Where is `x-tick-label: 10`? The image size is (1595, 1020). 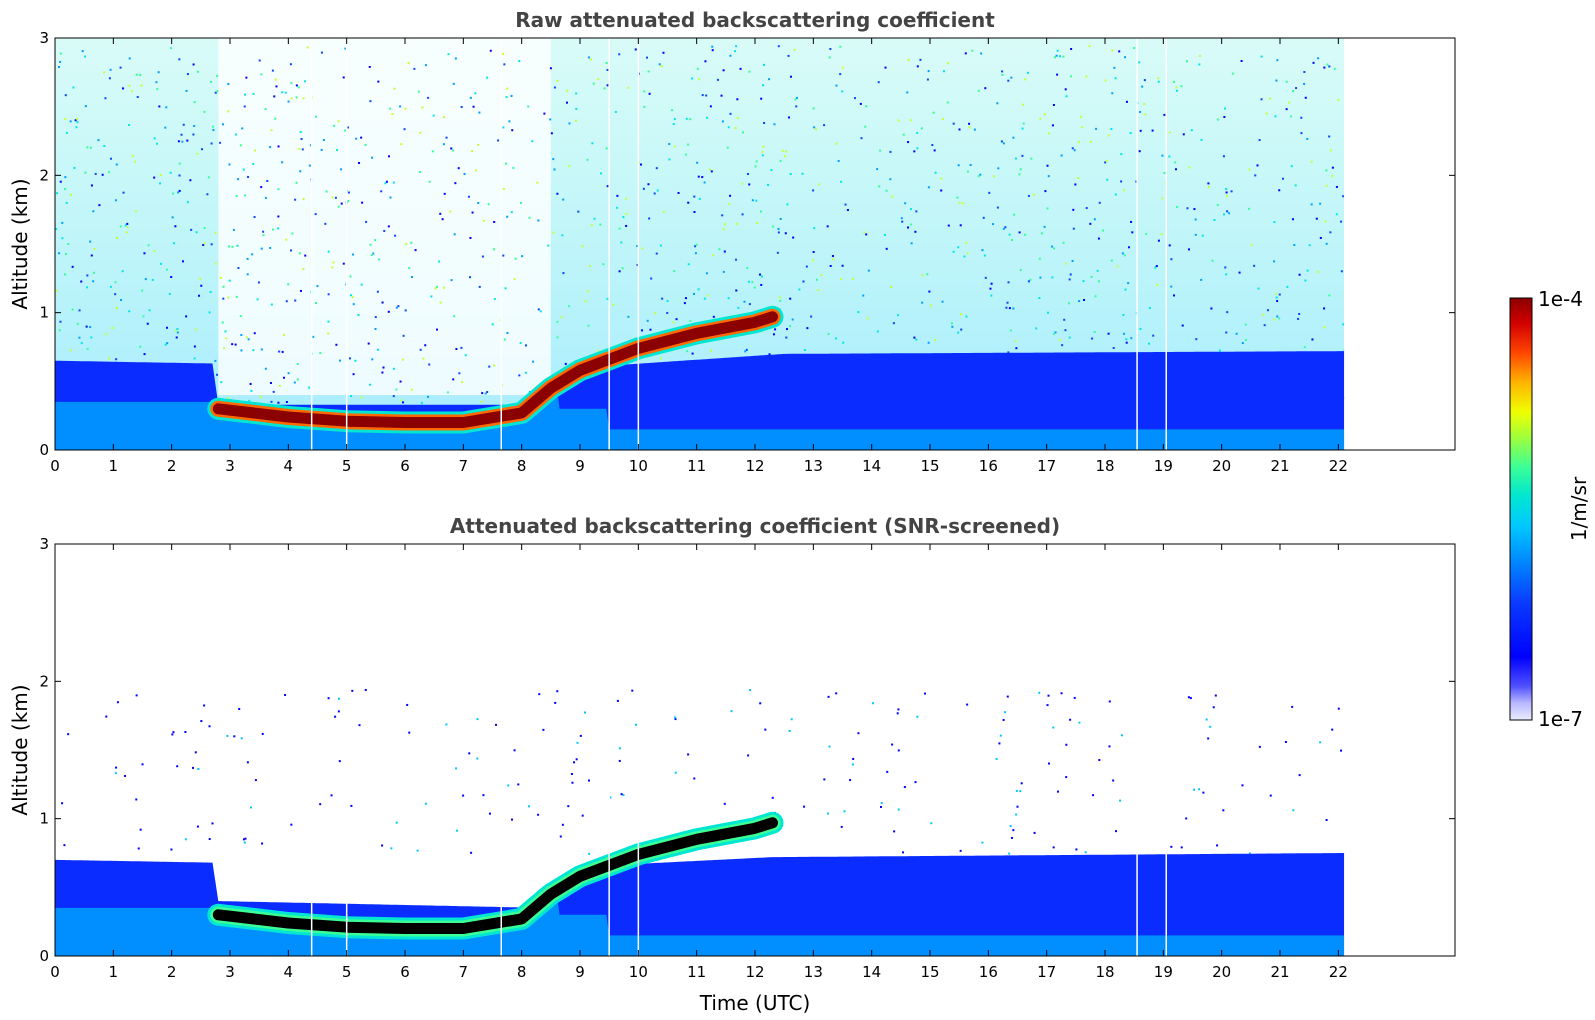
x-tick-label: 10 is located at coordinates (638, 466).